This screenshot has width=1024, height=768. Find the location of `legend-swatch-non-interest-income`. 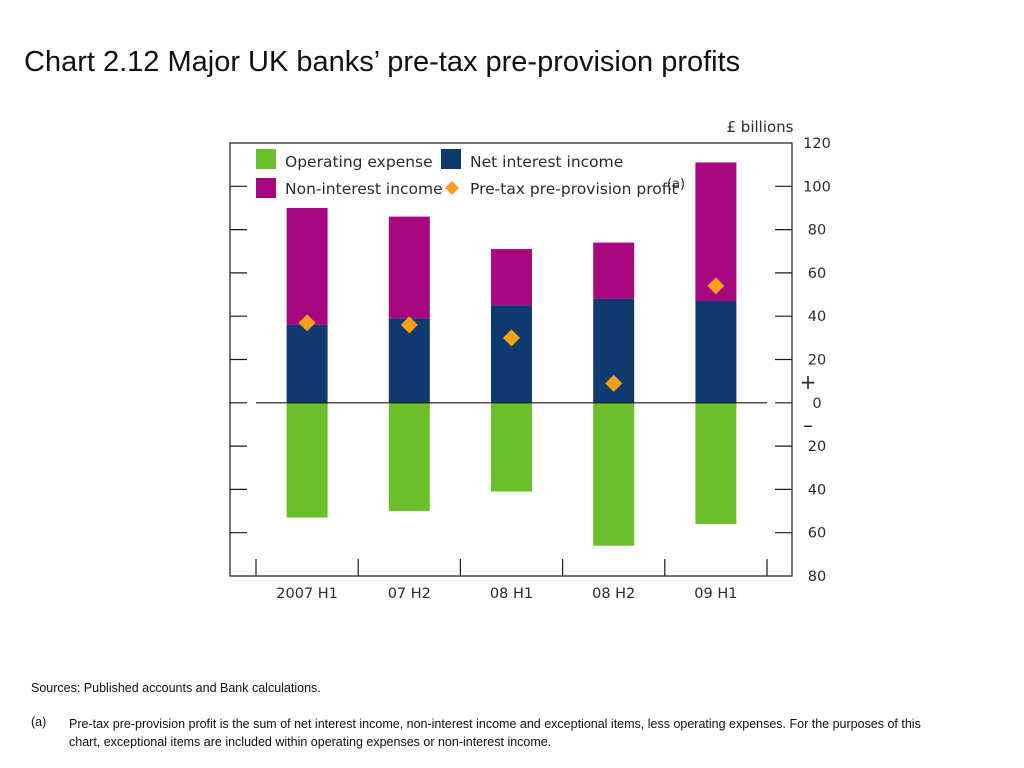

legend-swatch-non-interest-income is located at coordinates (266, 188).